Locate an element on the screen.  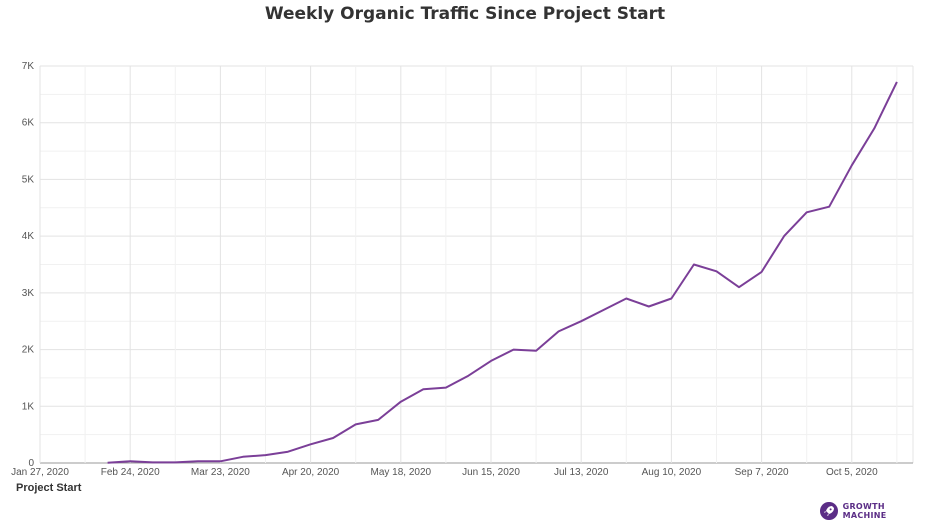
x-tick-label: Jan 27, 2020 is located at coordinates (40, 472).